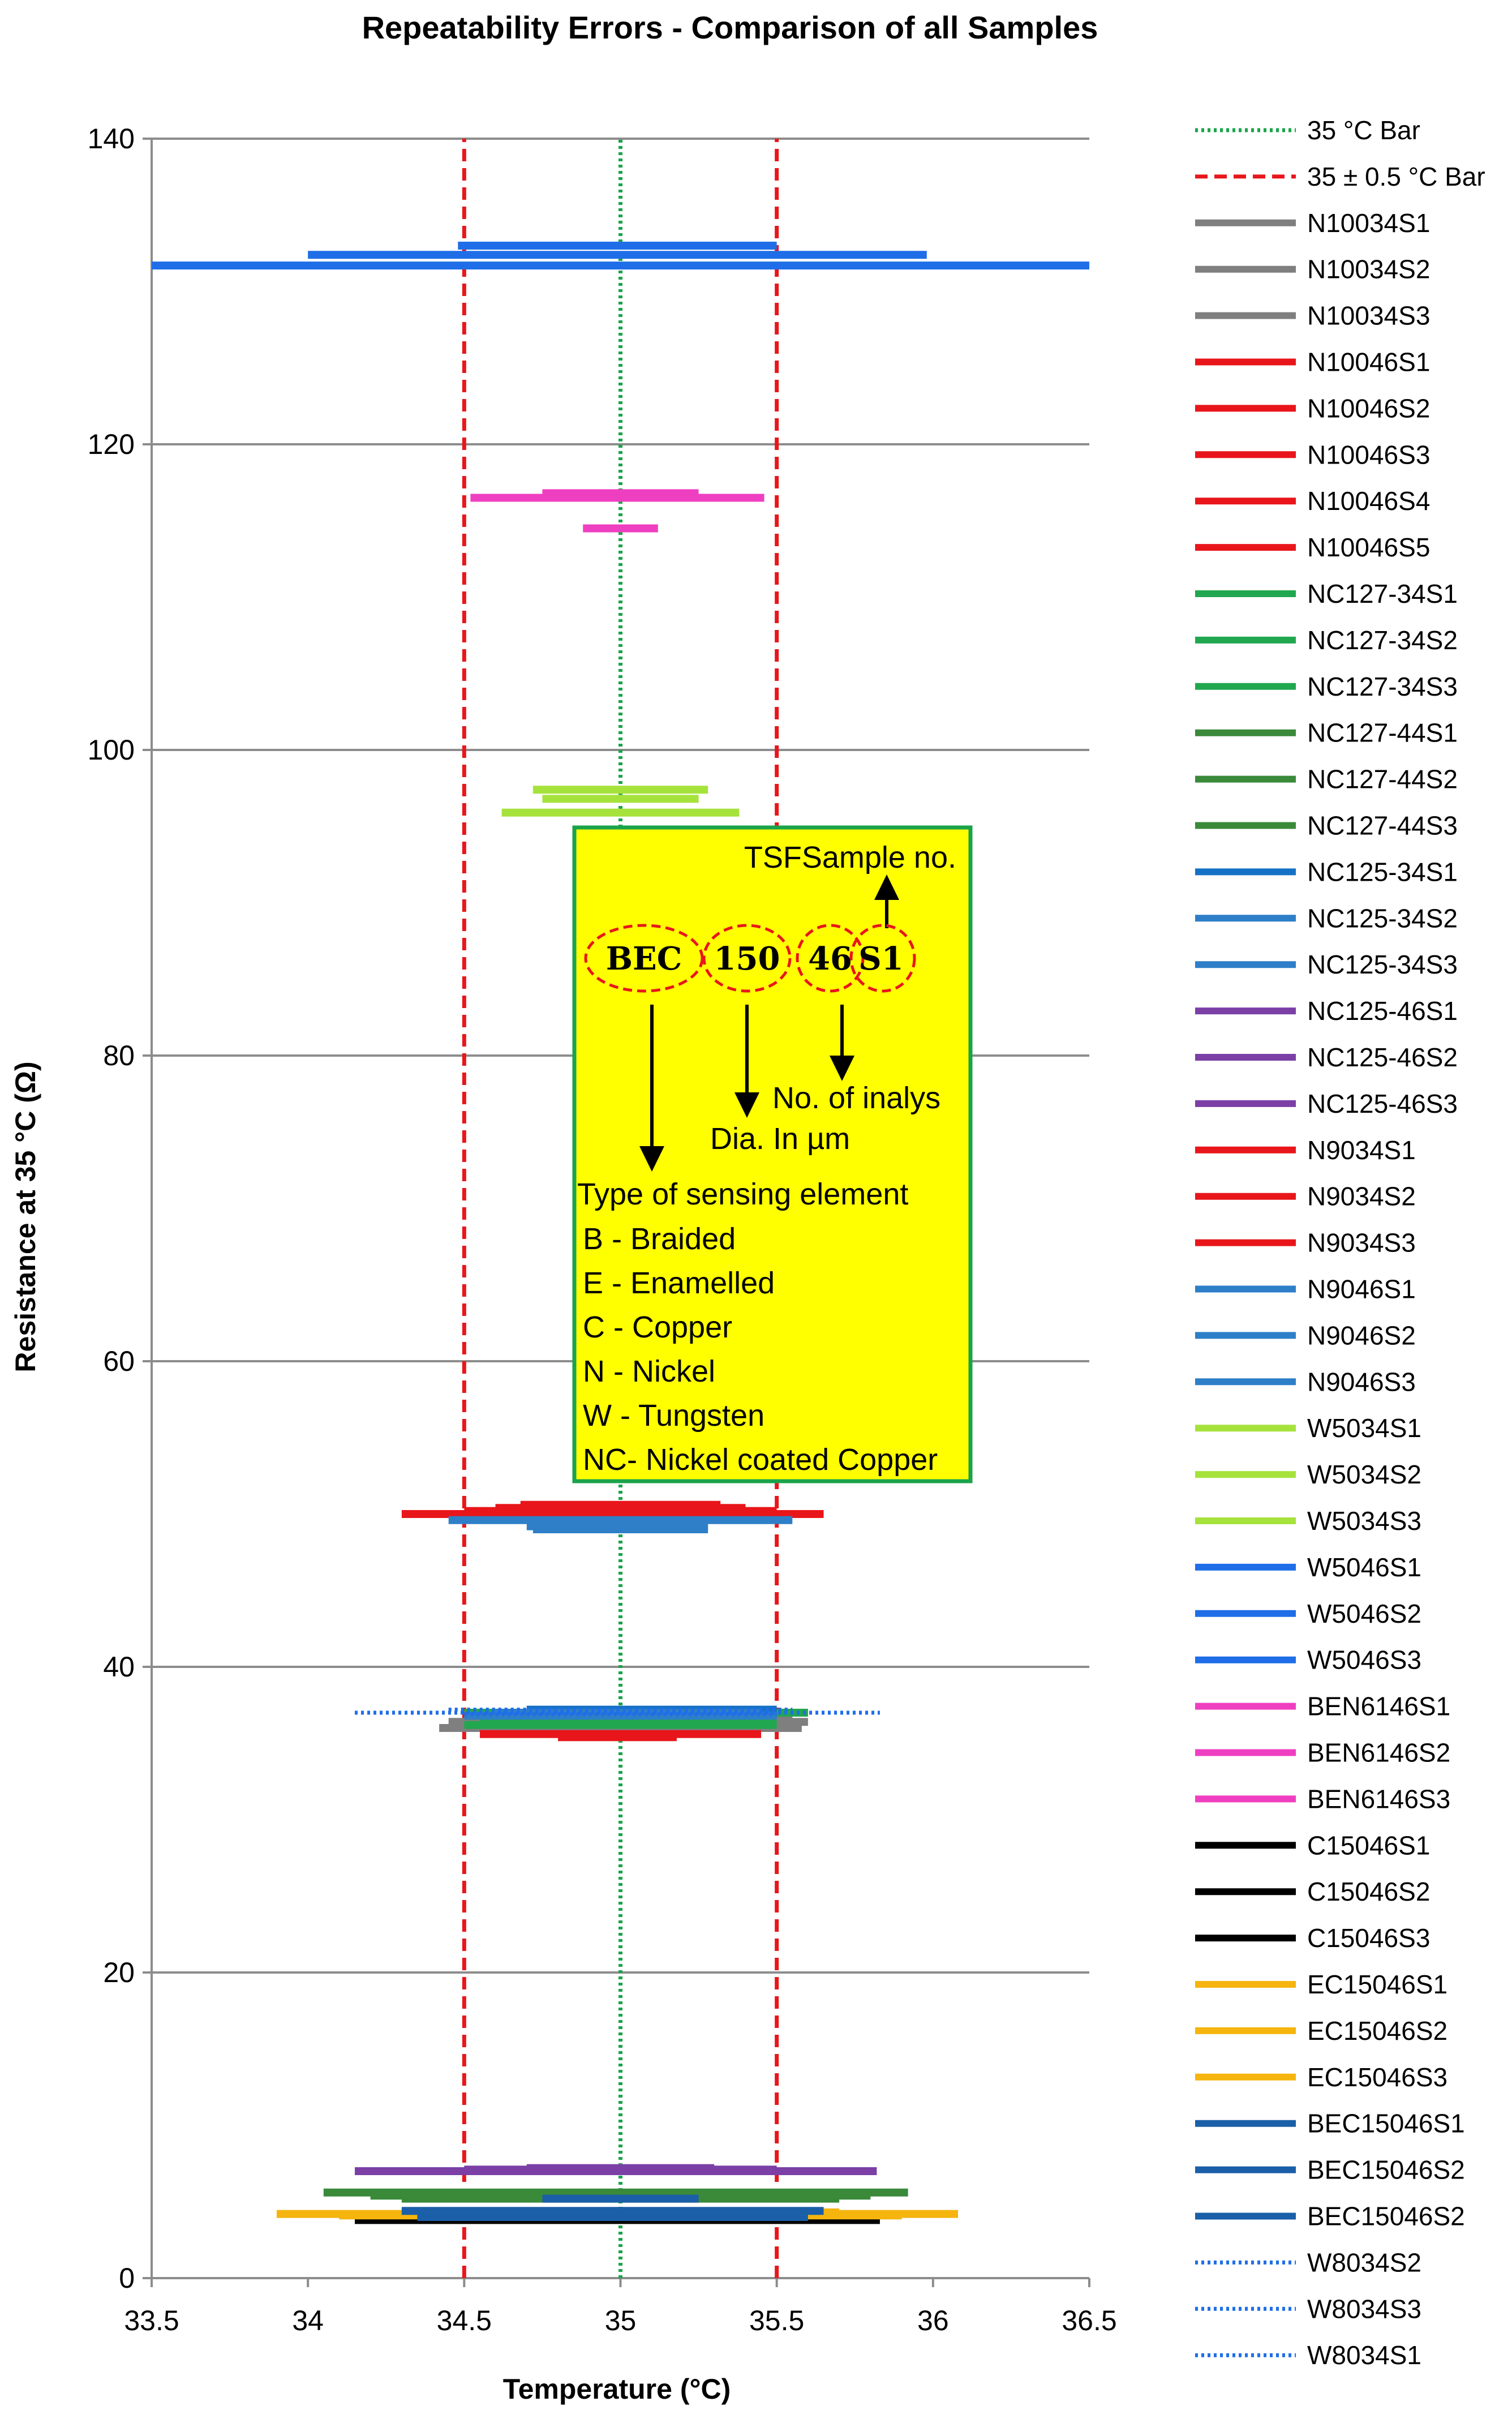  Describe the element at coordinates (1364, 1428) in the screenshot. I see `legend-label: W5034S1` at that location.